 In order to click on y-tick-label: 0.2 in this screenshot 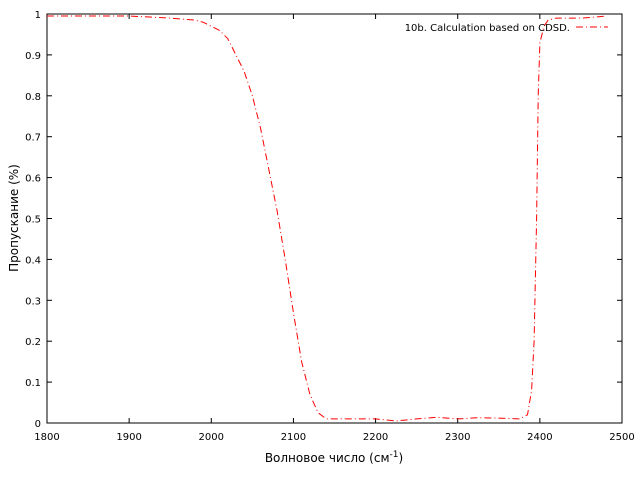, I will do `click(33, 342)`.